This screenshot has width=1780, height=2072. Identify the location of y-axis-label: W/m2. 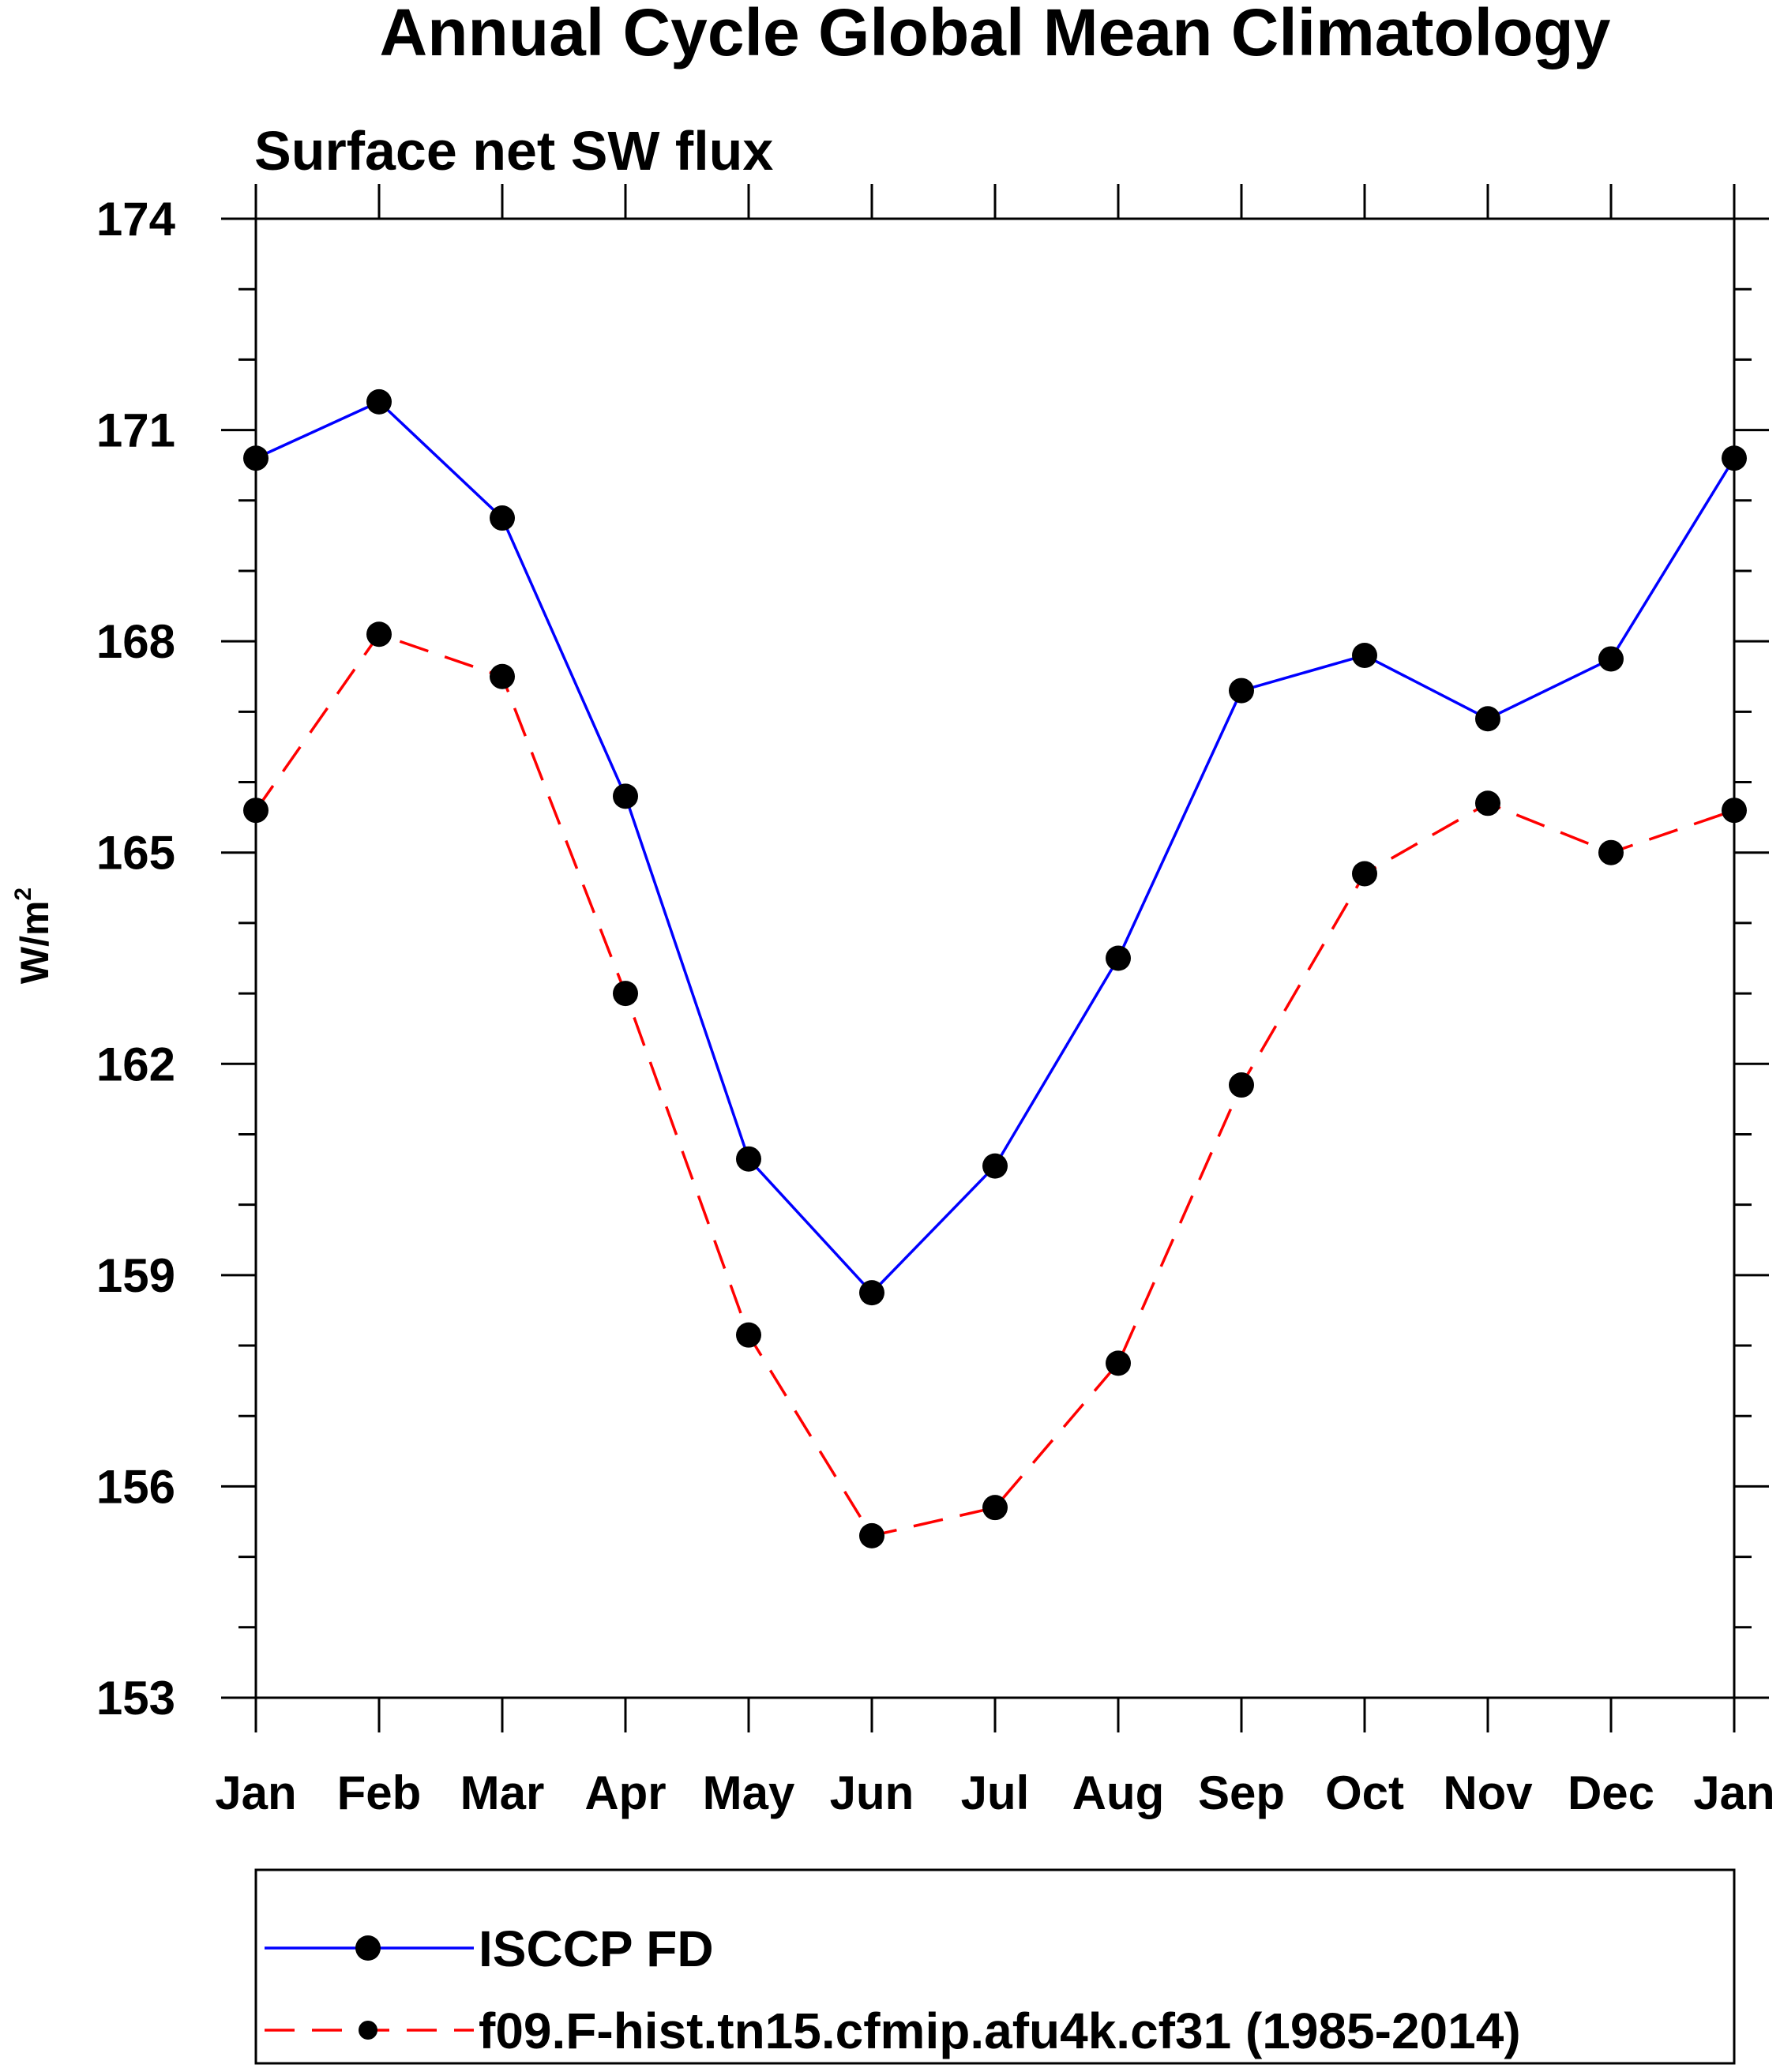
(33, 936).